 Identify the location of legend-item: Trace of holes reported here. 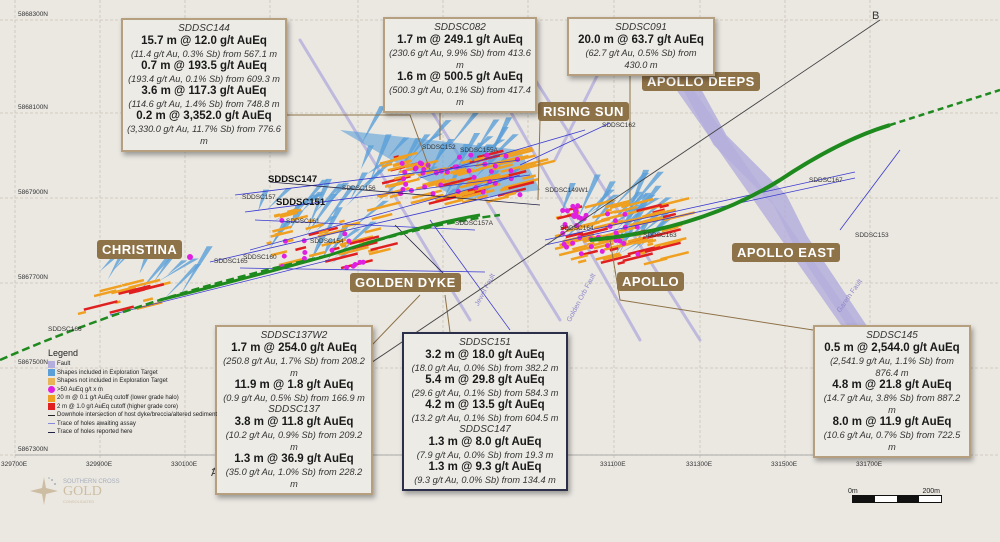
(132, 432).